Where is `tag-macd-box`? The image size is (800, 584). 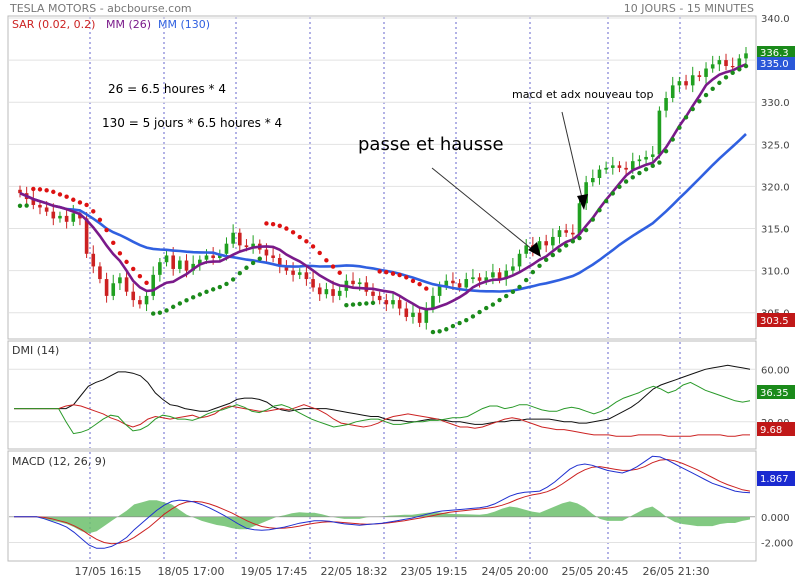
tag-macd-box is located at coordinates (776, 478).